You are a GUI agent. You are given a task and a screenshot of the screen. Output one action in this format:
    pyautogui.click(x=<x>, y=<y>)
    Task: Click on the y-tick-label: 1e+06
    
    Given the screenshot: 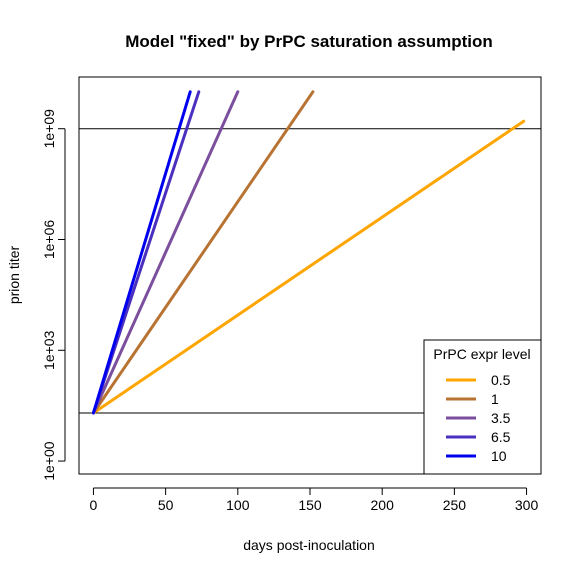 What is the action you would take?
    pyautogui.click(x=49, y=240)
    